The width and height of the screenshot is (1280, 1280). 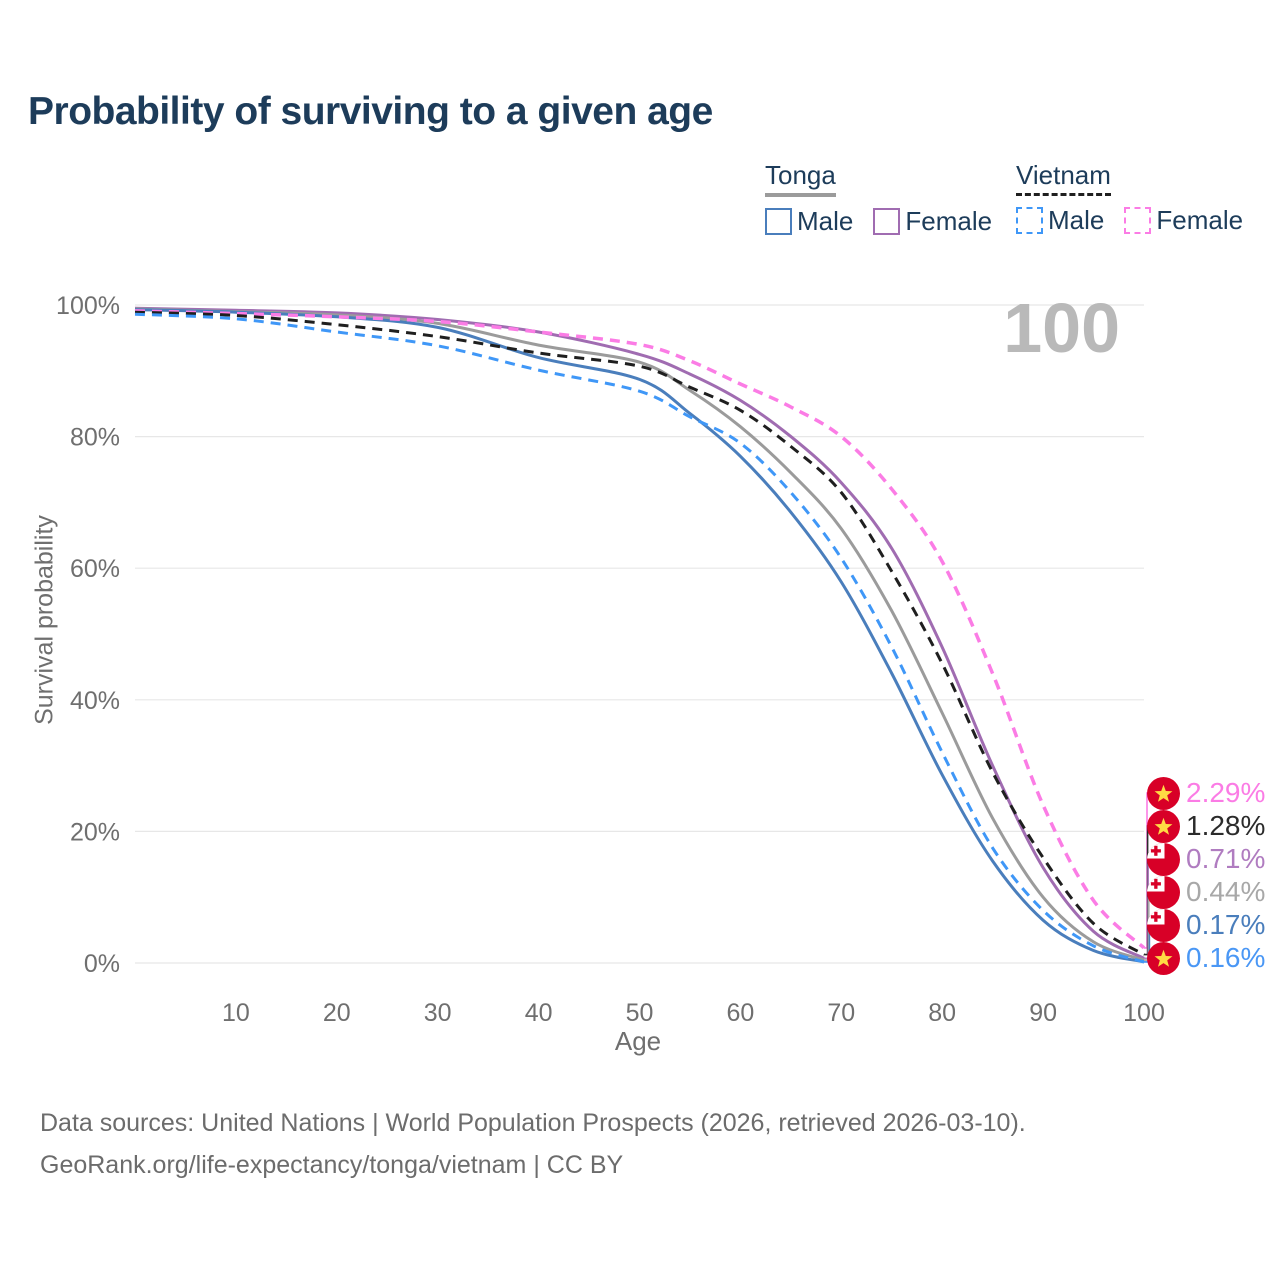 I want to click on legend-title-tonga: Tonga, so click(x=800, y=179).